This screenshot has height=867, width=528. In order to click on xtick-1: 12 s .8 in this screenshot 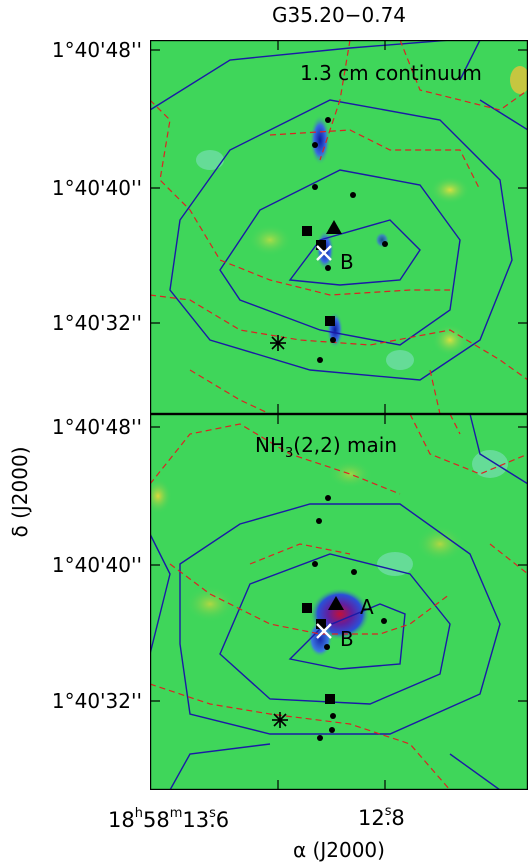, I will do `click(381, 817)`.